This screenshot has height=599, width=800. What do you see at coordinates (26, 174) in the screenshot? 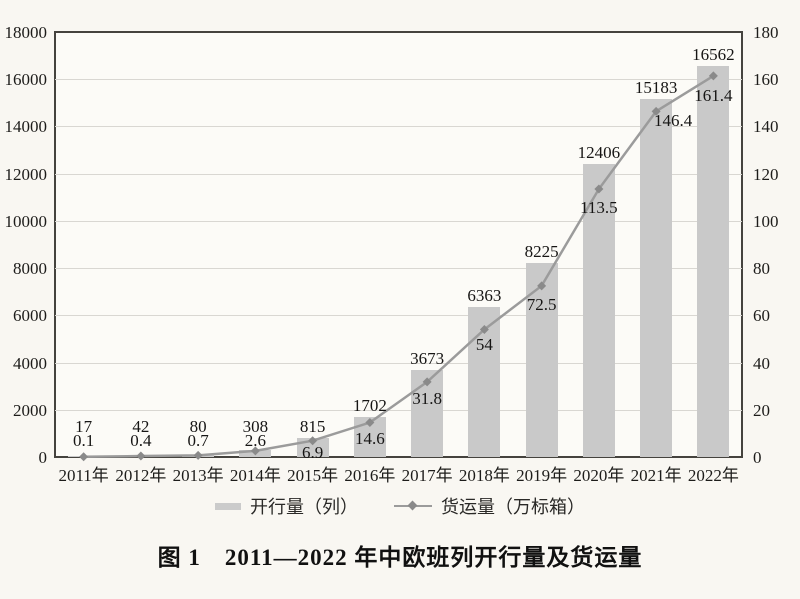
I see `left-axis-tick: 12000` at bounding box center [26, 174].